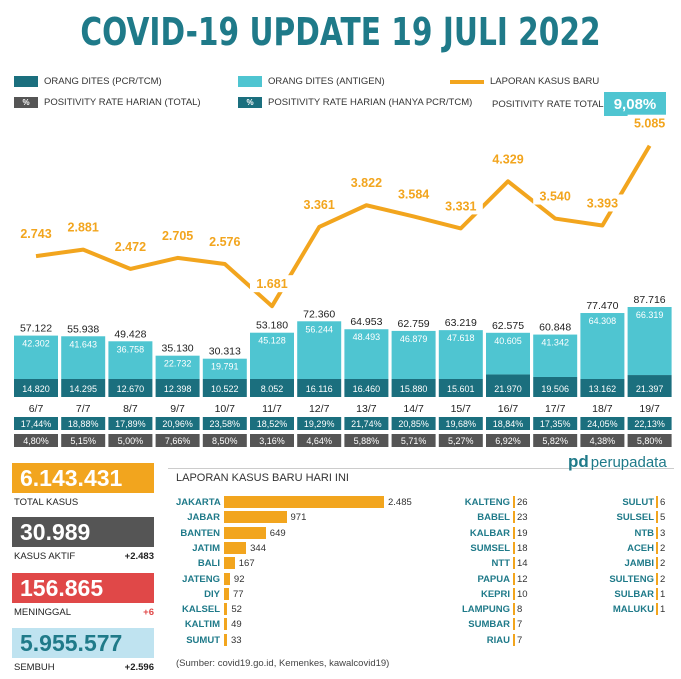  Describe the element at coordinates (130, 247) in the screenshot. I see `line-point-label: 2.472` at that location.